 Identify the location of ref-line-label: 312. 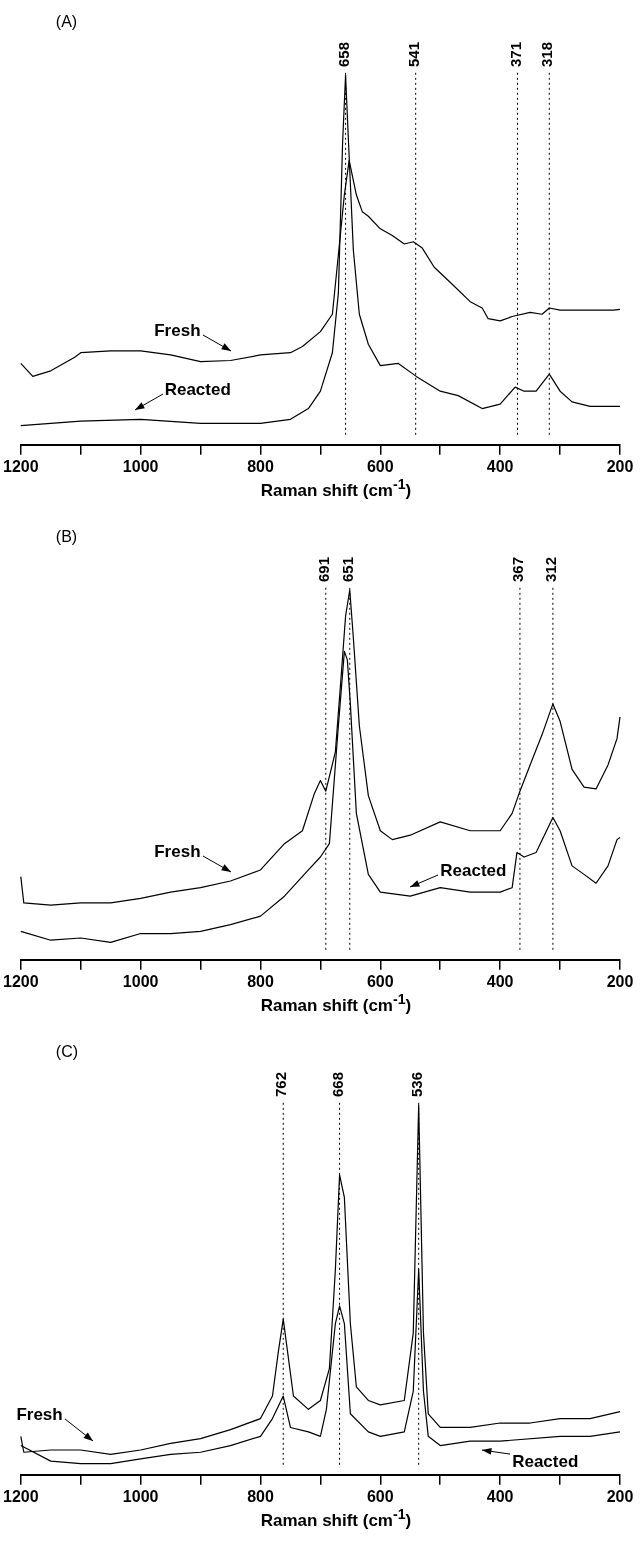
(551, 569).